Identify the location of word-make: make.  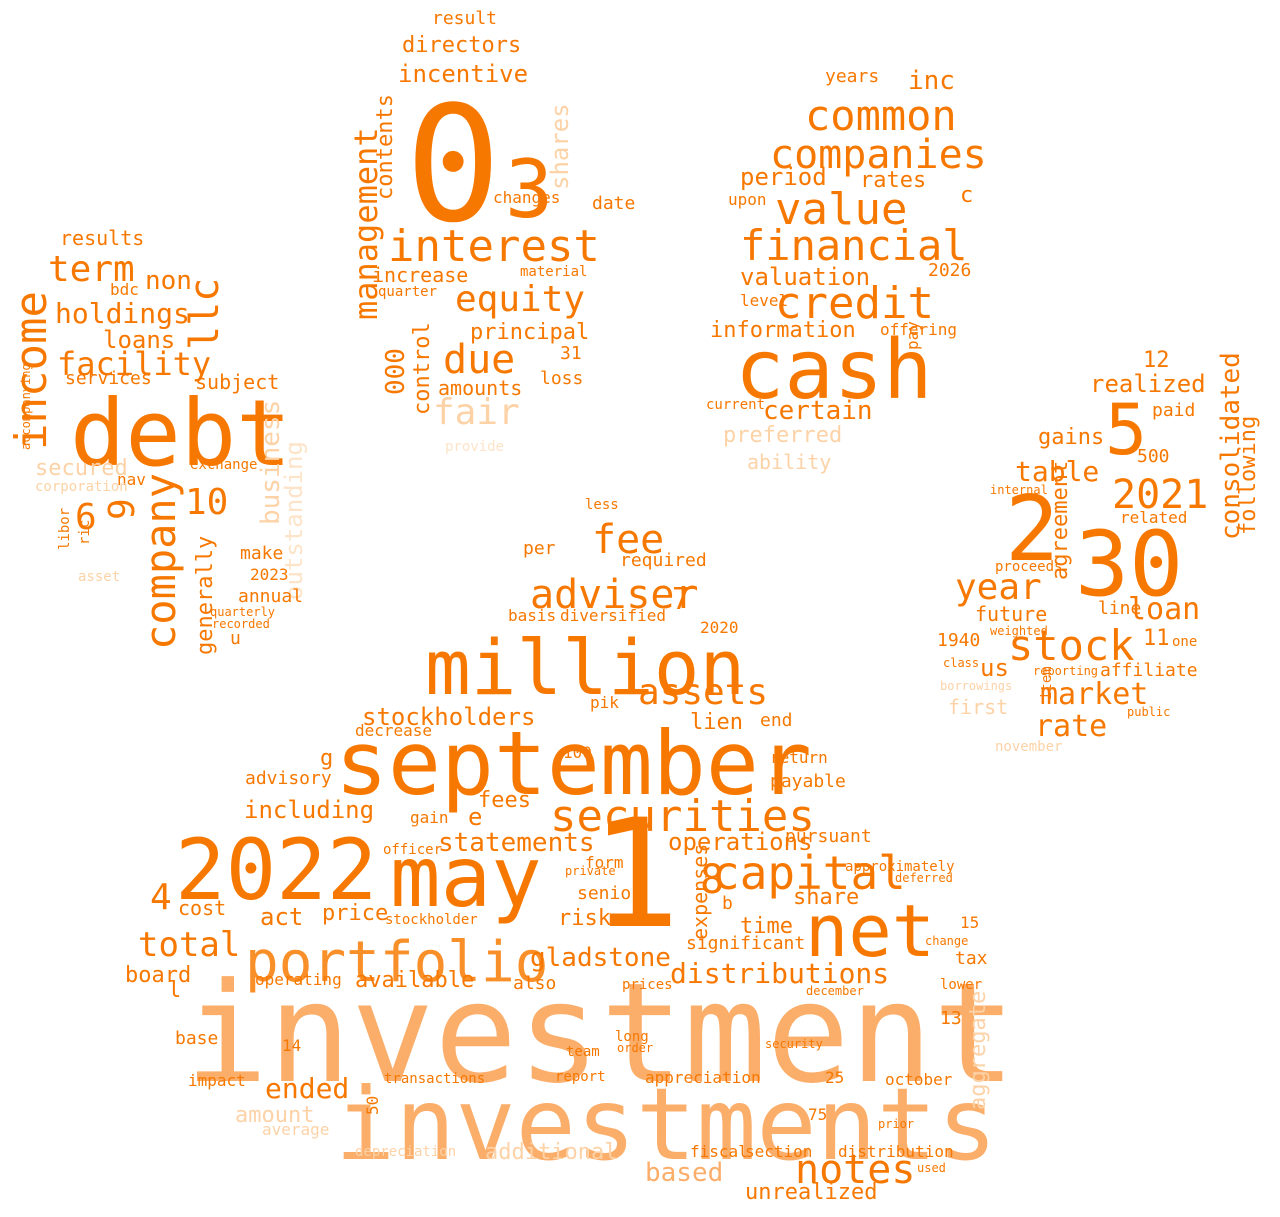
(262, 553).